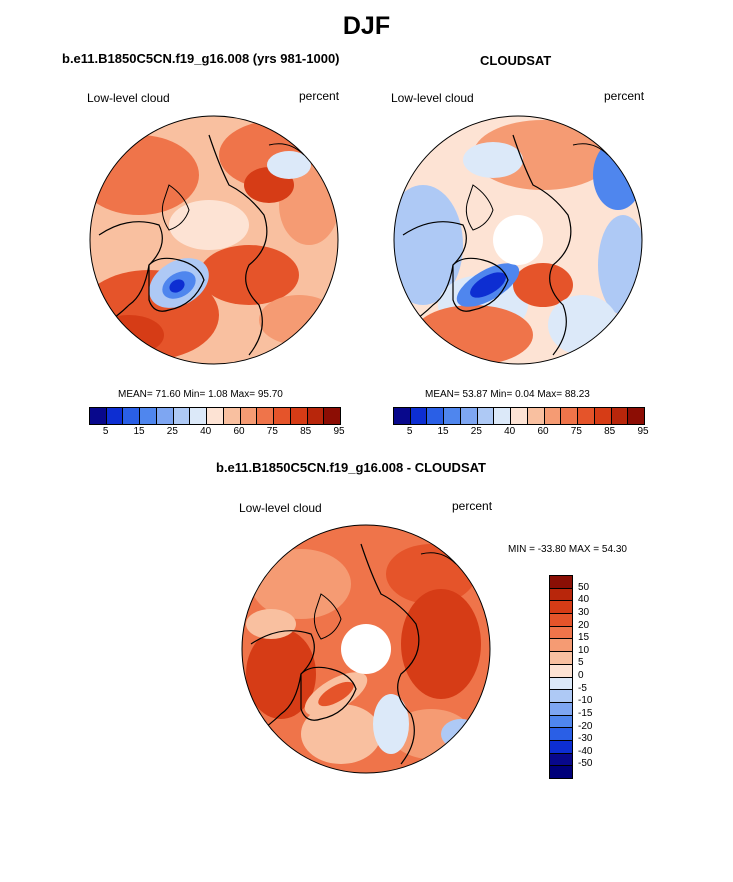  Describe the element at coordinates (525, 394) in the screenshot. I see `min-value: 0.04` at that location.